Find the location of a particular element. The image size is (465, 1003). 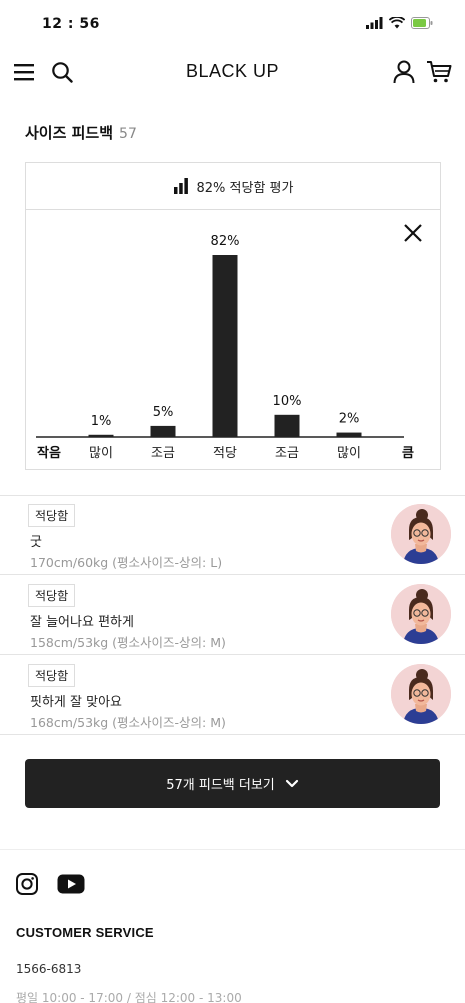

close-chart-button is located at coordinates (413, 233).